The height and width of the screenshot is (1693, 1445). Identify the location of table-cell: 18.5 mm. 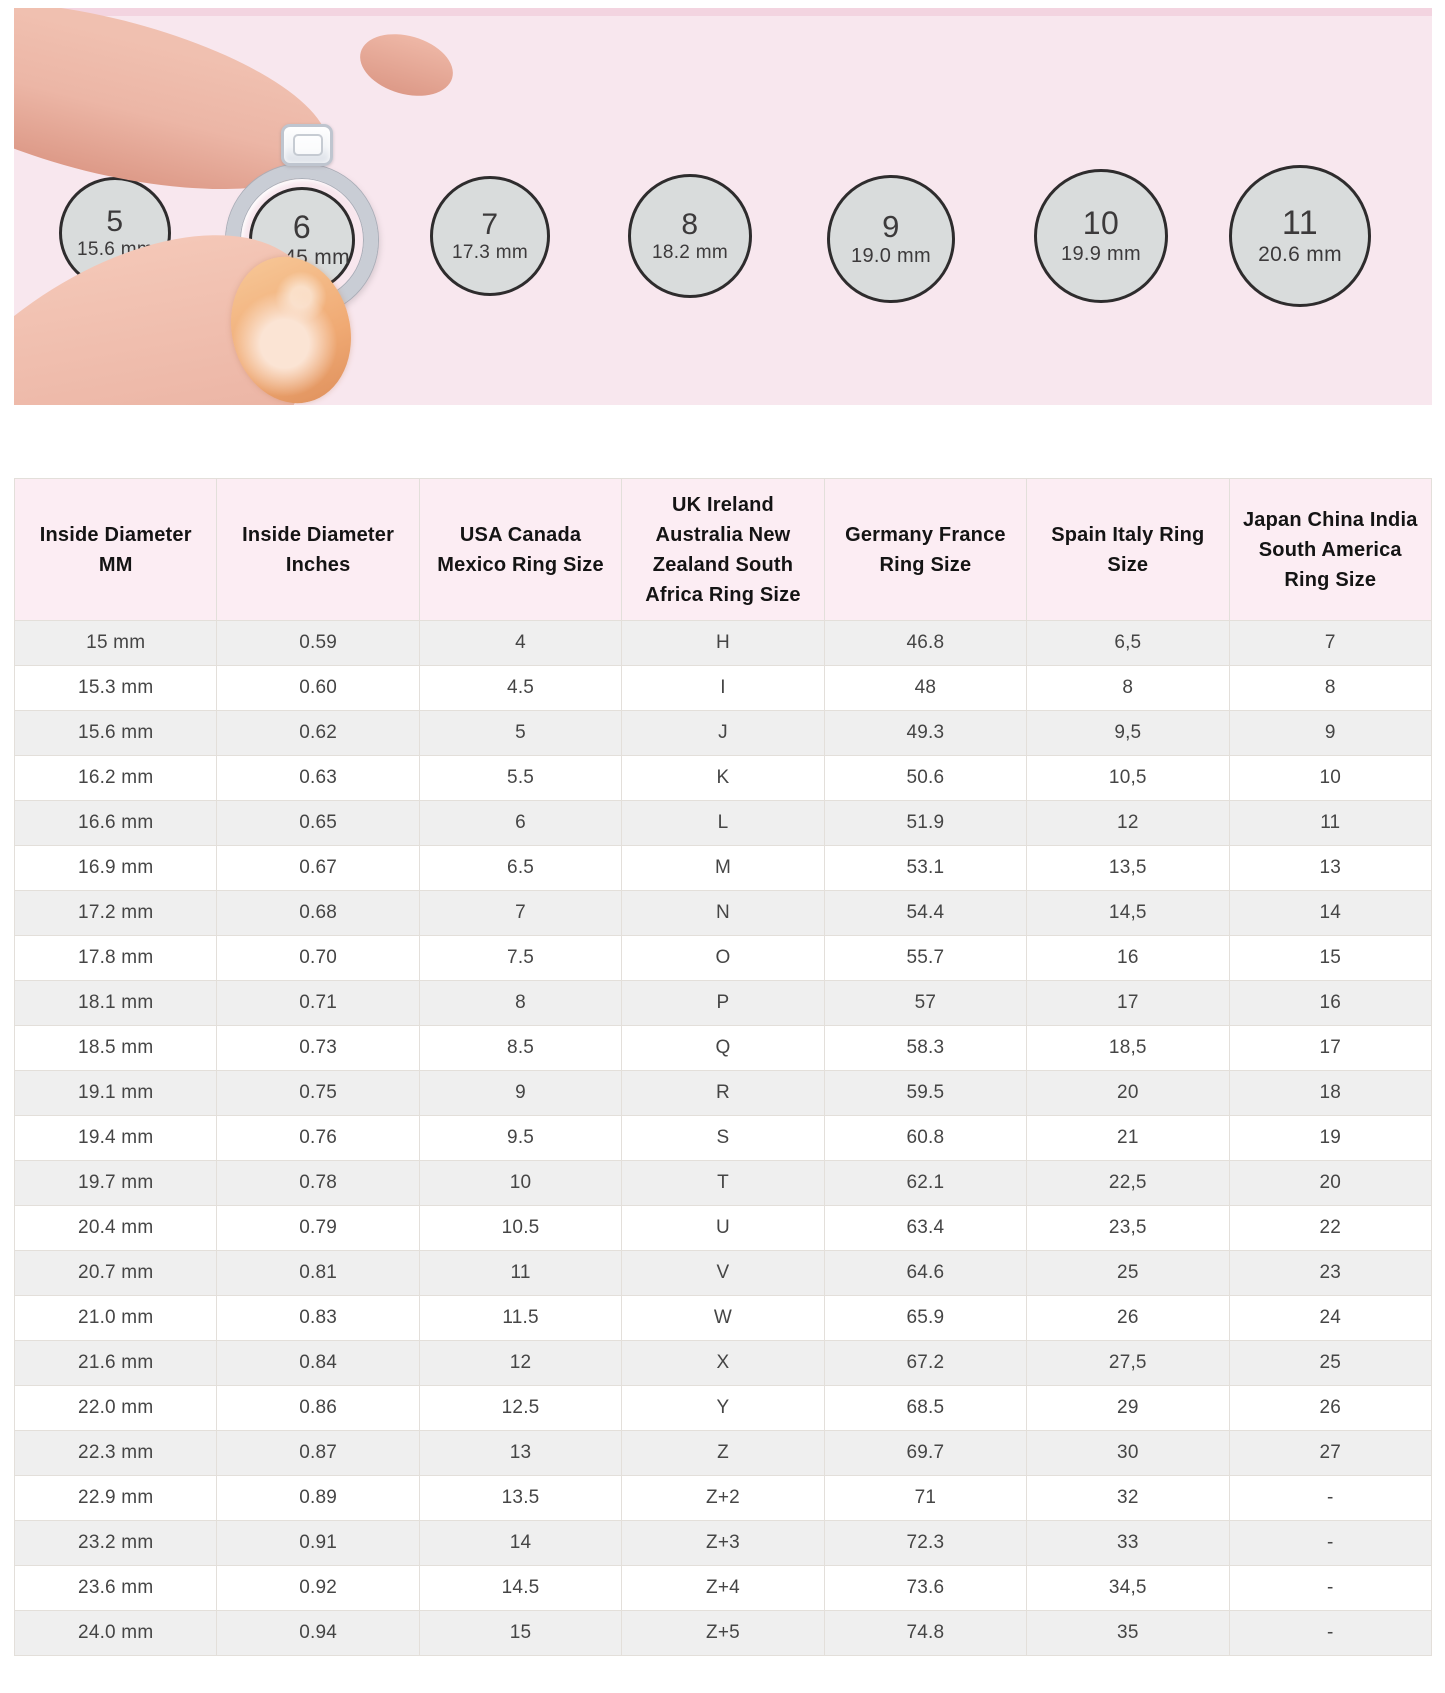
(115, 1048).